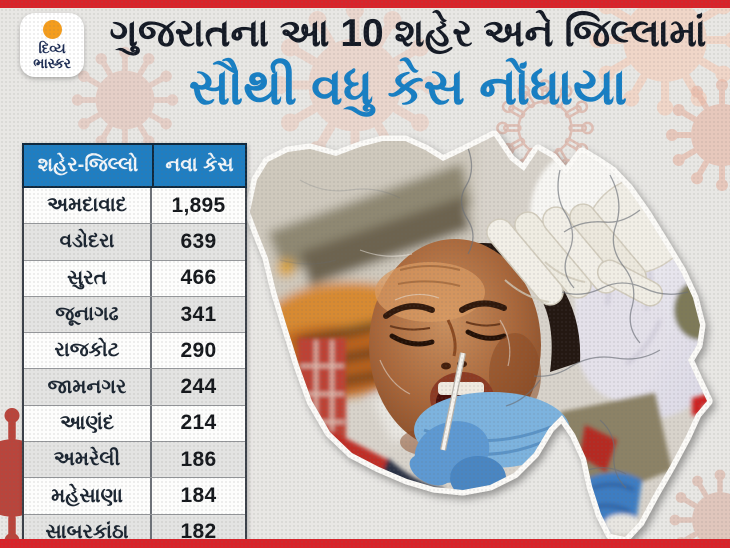 The height and width of the screenshot is (548, 730). Describe the element at coordinates (88, 531) in the screenshot. I see `city-cell: સાબરકાંઠા` at that location.